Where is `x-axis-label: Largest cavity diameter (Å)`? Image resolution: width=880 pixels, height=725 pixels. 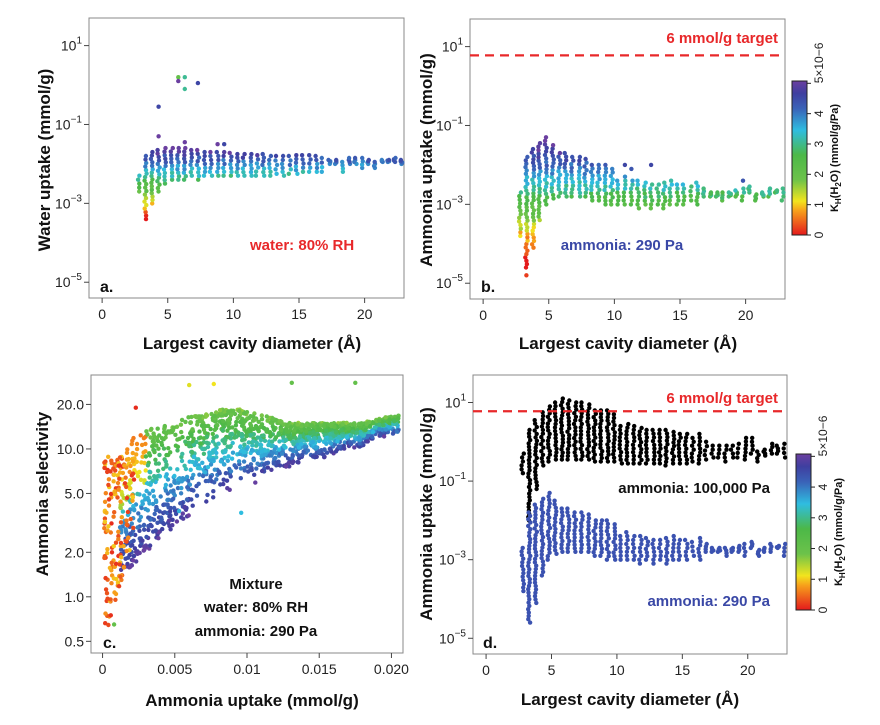 x-axis-label: Largest cavity diameter (Å) is located at coordinates (252, 343).